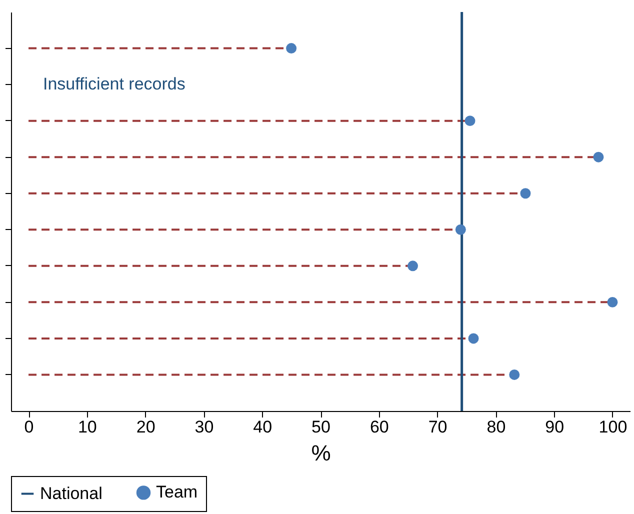 Image resolution: width=634 pixels, height=514 pixels. Describe the element at coordinates (321, 427) in the screenshot. I see `x-tick-label: 50` at that location.